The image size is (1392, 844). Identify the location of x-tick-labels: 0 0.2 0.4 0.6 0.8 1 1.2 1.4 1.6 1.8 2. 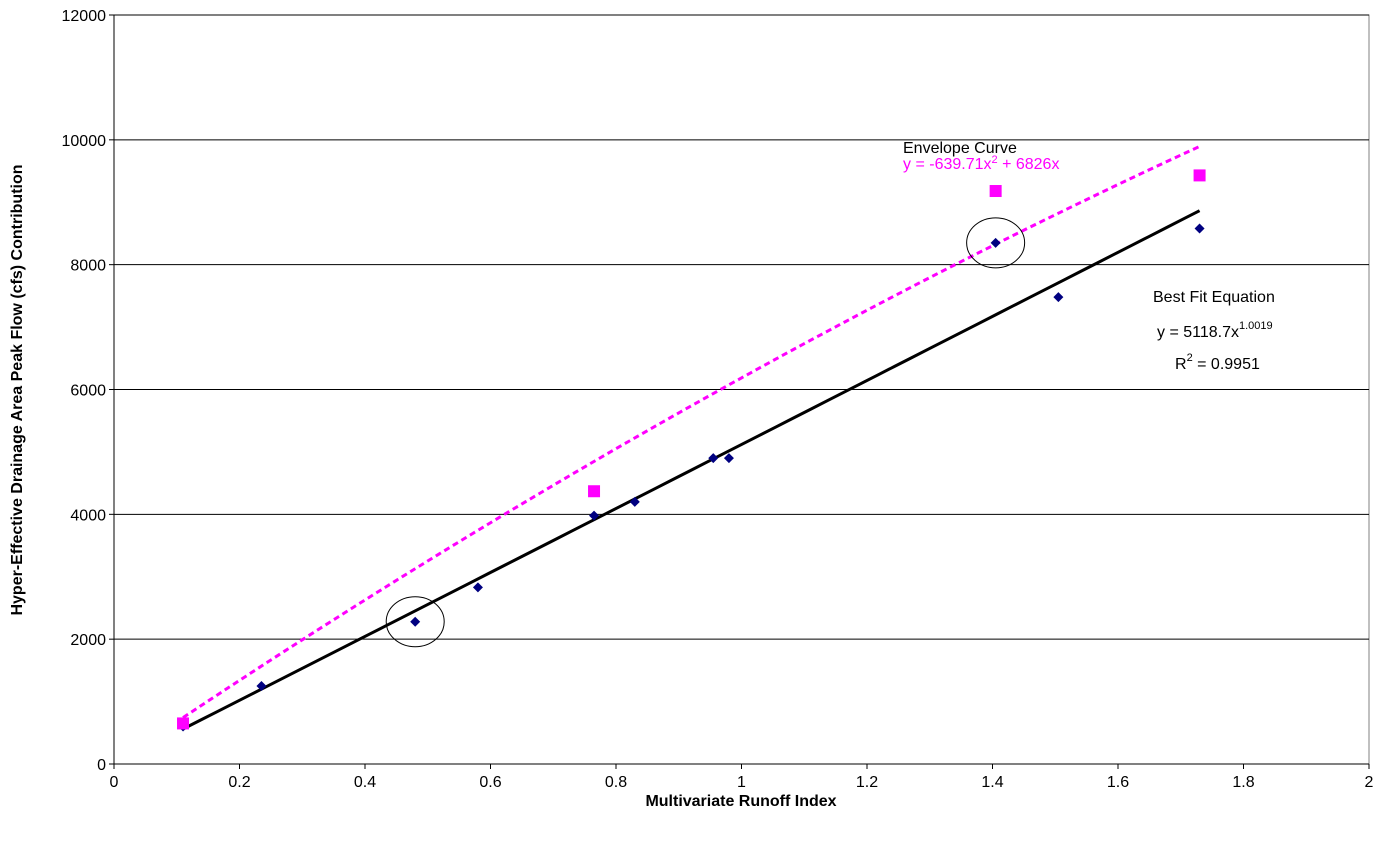
(742, 782).